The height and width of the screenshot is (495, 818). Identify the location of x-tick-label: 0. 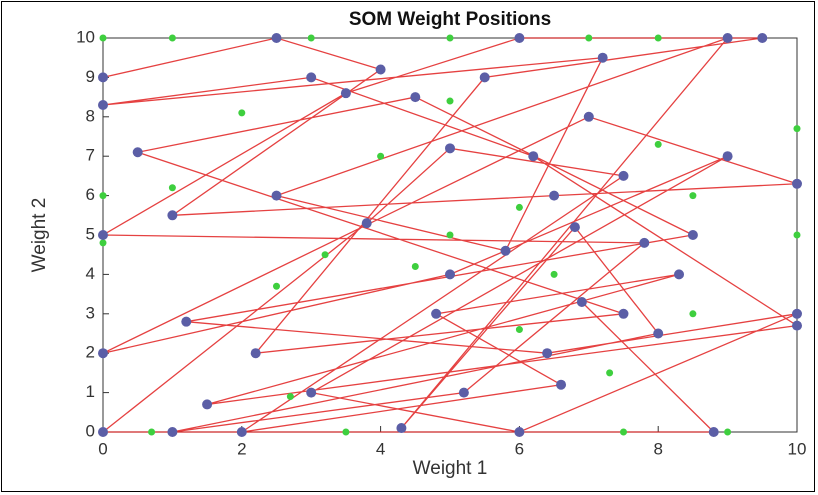
(102, 448).